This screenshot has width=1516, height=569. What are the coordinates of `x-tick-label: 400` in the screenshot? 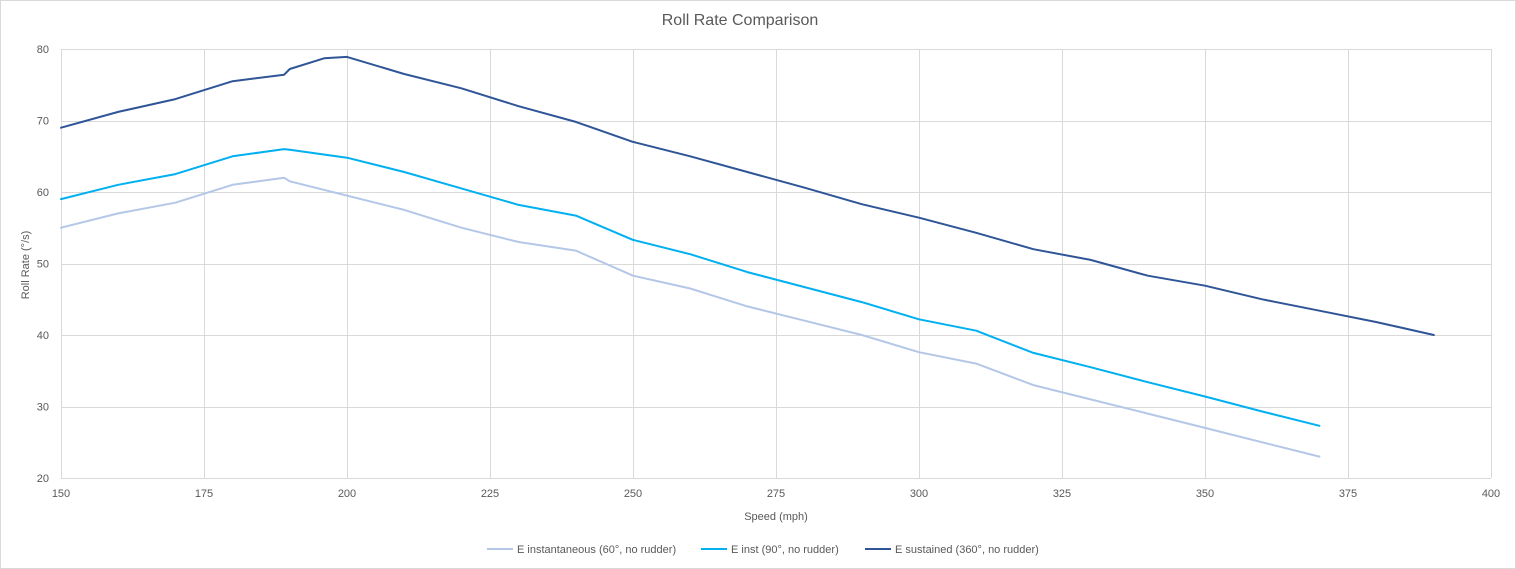 It's located at (1491, 494).